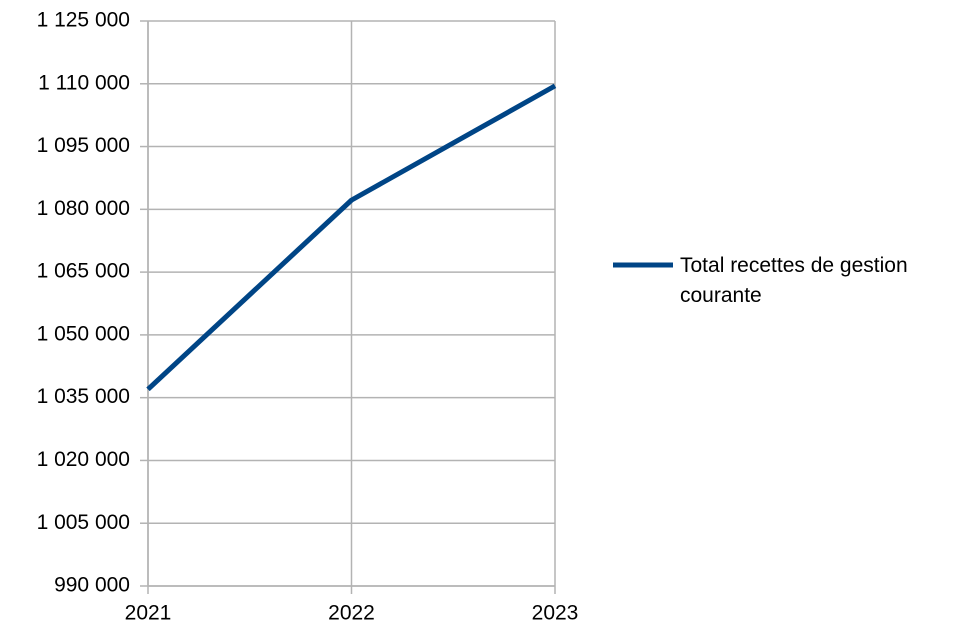 This screenshot has width=972, height=632. Describe the element at coordinates (83, 459) in the screenshot. I see `y-tick-label: 1 020 000` at that location.